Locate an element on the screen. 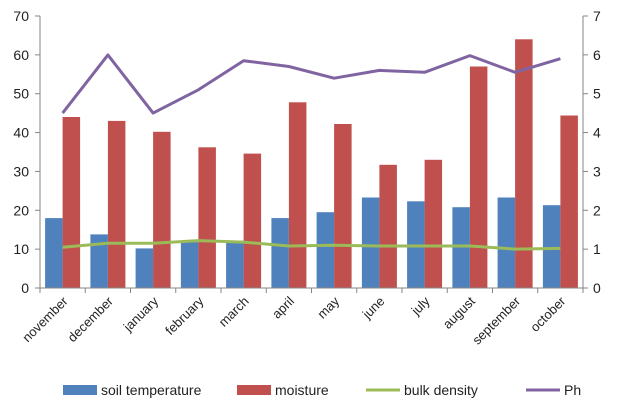  category-label: november is located at coordinates (45, 319).